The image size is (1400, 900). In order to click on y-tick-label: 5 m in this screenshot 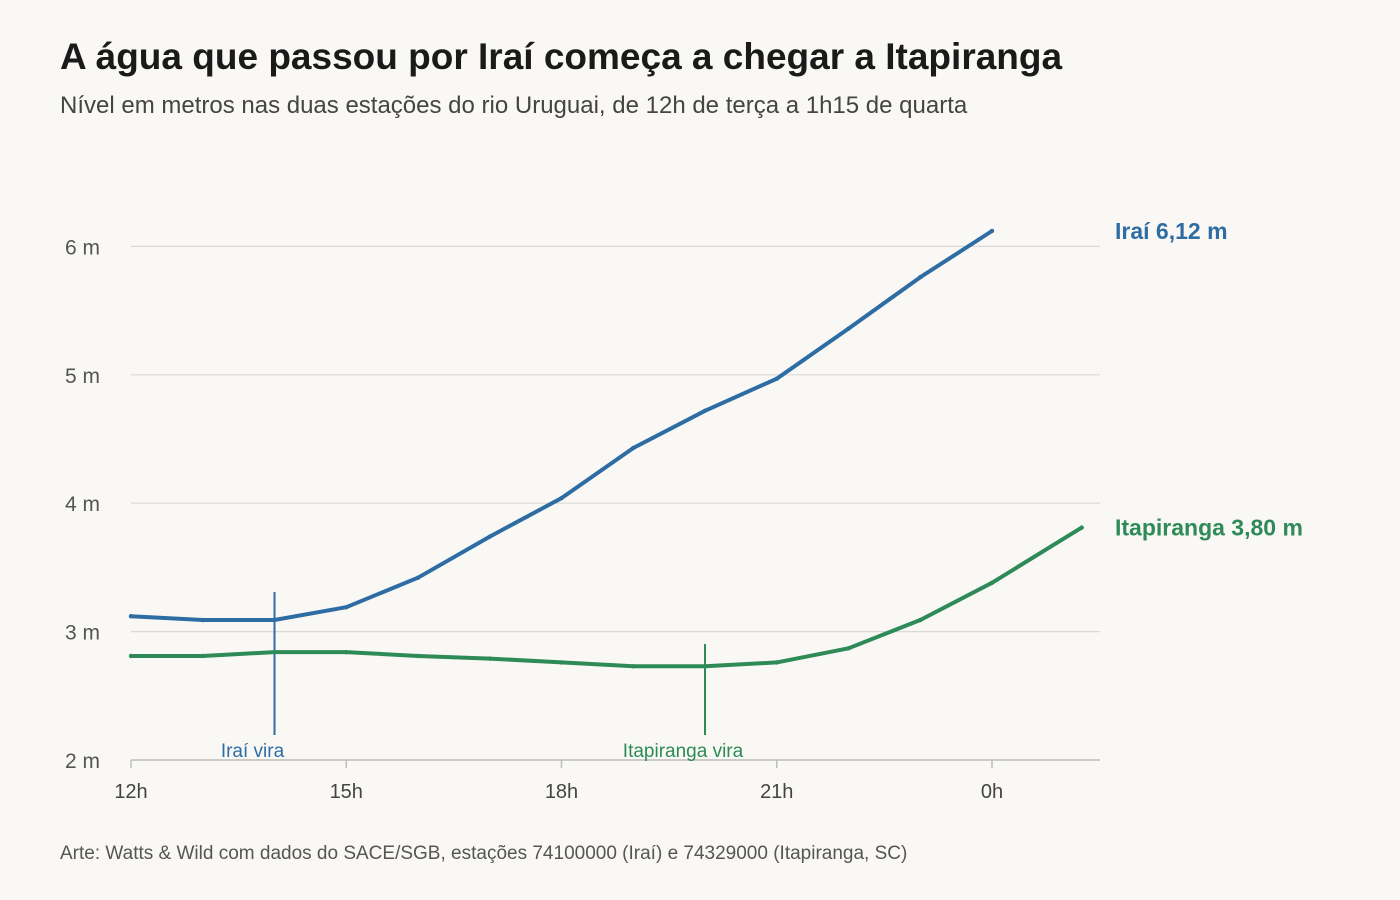, I will do `click(82, 376)`.